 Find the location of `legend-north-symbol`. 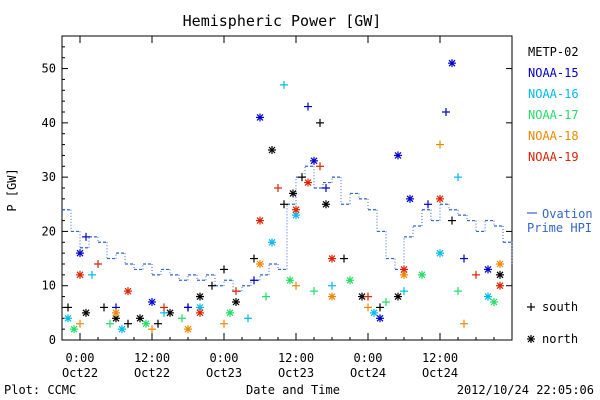

legend-north-symbol is located at coordinates (531, 339).